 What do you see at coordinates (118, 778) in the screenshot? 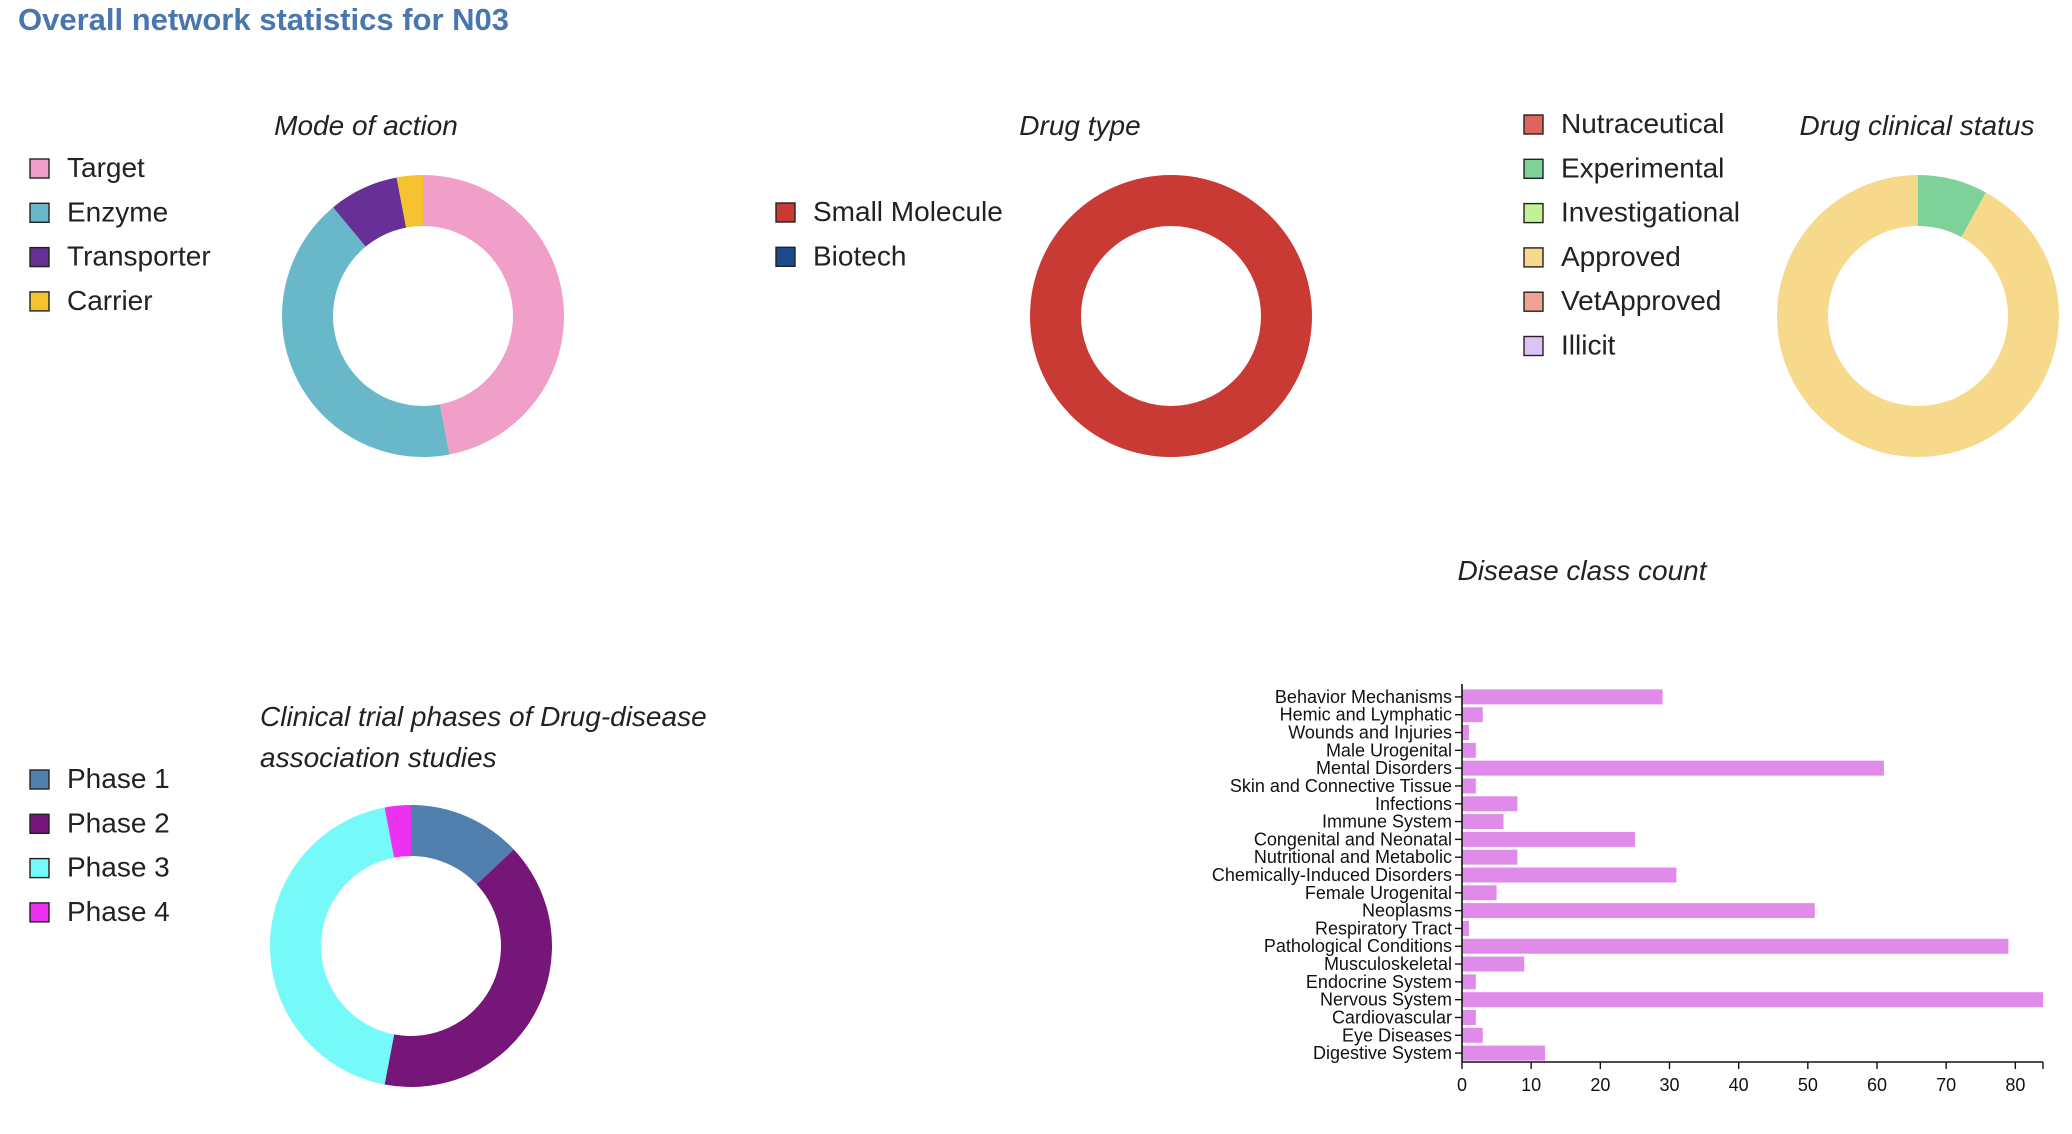
I see `legend-label: Phase 1` at bounding box center [118, 778].